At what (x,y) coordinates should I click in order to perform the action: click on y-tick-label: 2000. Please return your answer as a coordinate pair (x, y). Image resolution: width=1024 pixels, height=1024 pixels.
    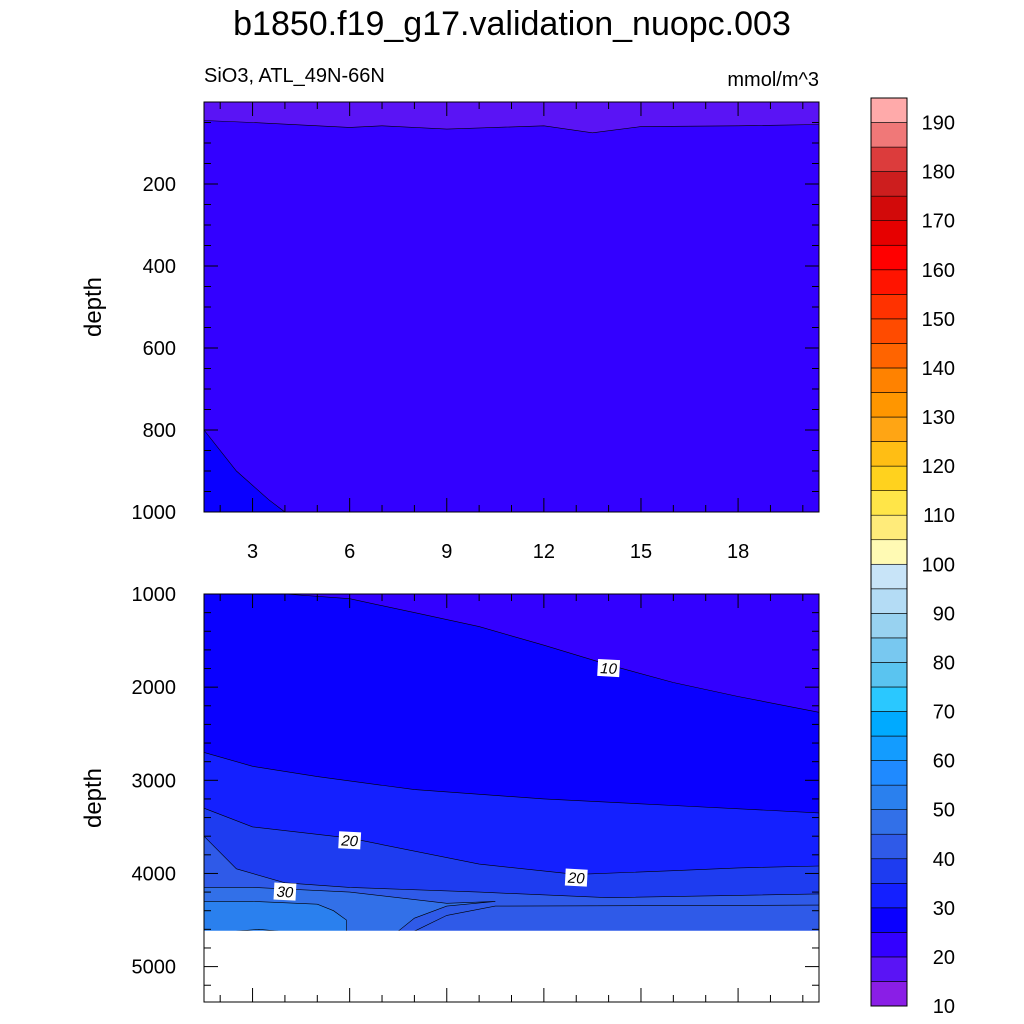
    Looking at the image, I should click on (154, 688).